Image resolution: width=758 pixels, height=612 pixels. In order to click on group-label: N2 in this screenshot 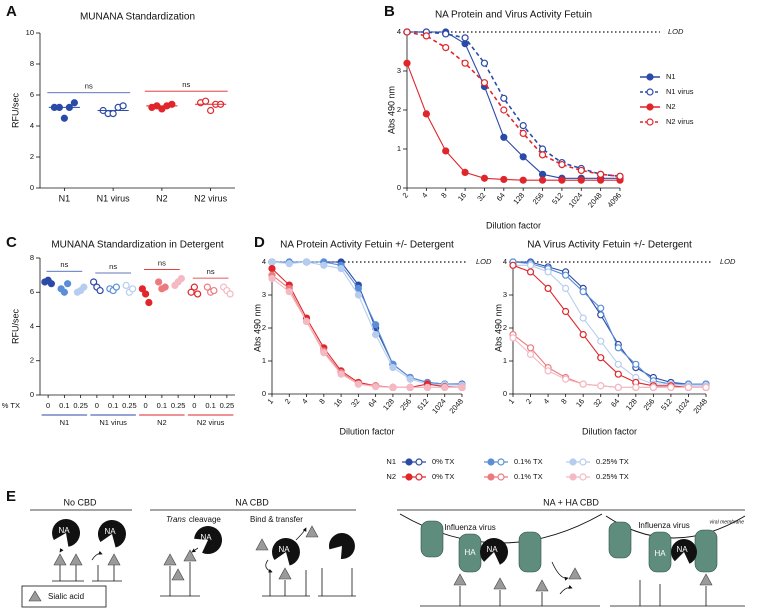, I will do `click(162, 422)`.